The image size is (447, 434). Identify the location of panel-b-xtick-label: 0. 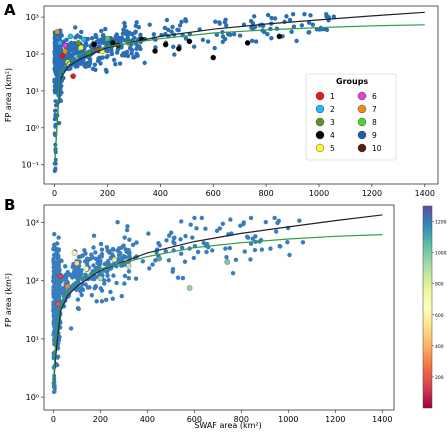
(53, 419).